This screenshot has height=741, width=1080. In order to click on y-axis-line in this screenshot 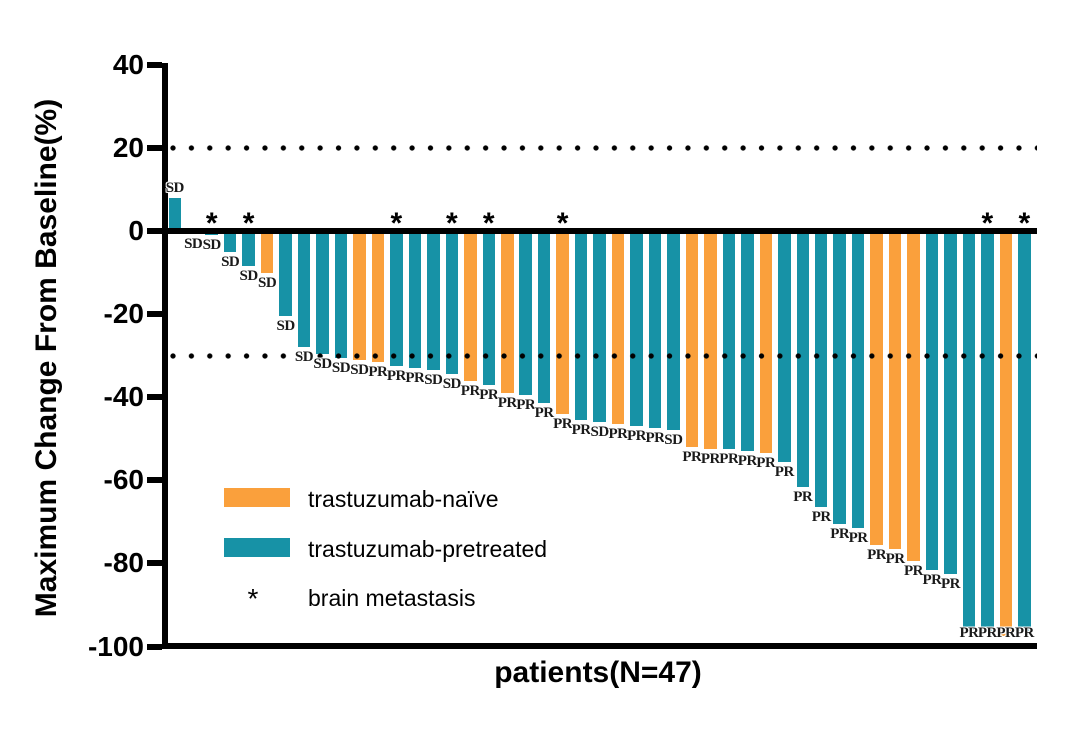, I will do `click(165, 356)`.